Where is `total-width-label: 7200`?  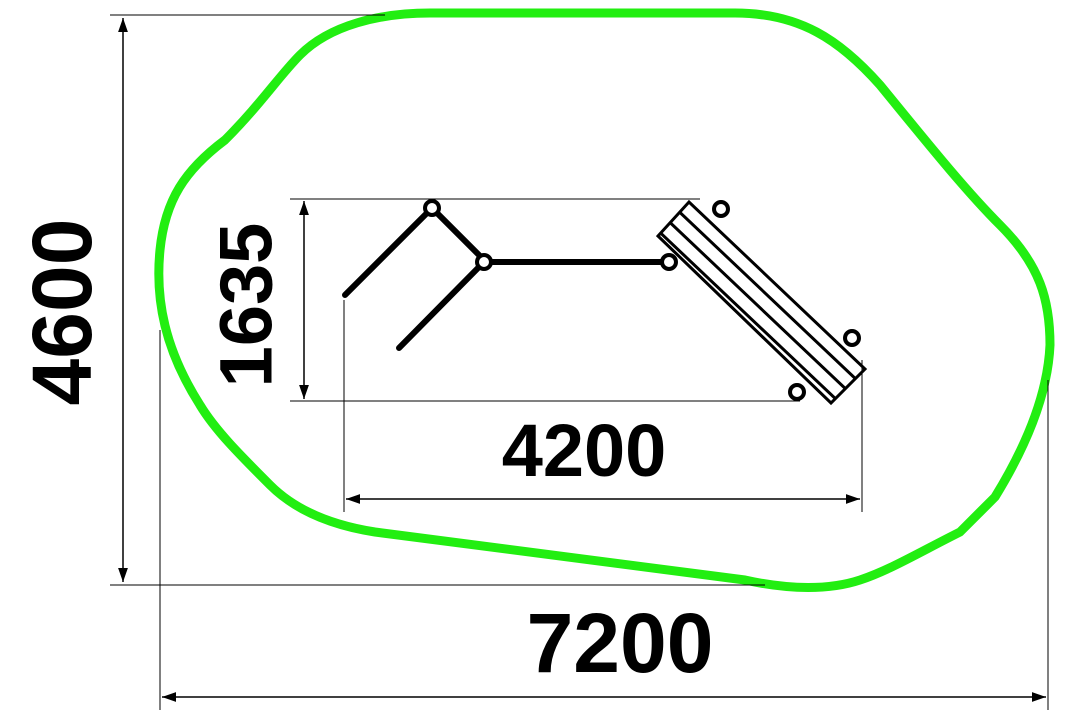 total-width-label: 7200 is located at coordinates (620, 643).